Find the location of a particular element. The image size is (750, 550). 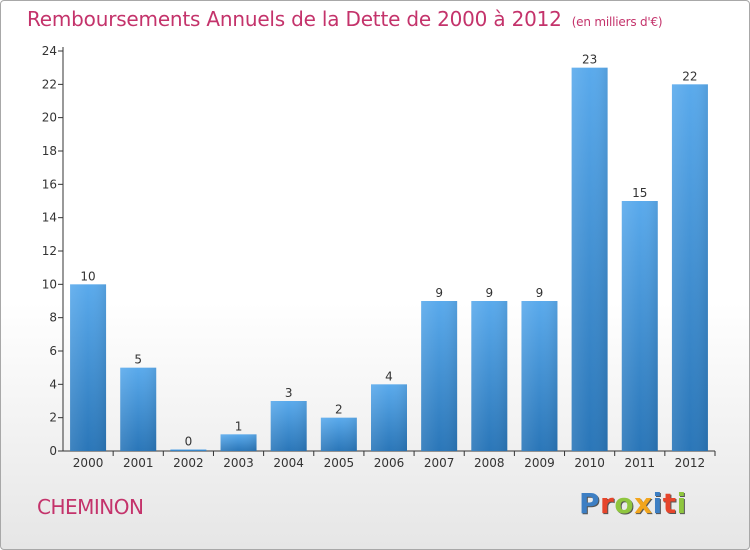

x-tick-label: 2002 is located at coordinates (188, 463).